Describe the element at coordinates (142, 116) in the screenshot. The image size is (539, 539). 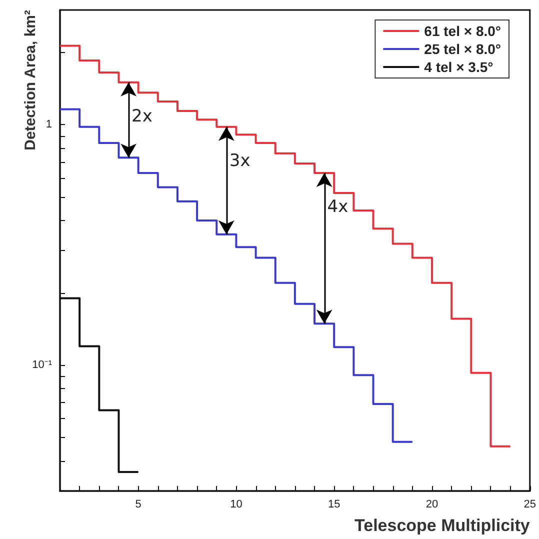
I see `annotation: 2x` at that location.